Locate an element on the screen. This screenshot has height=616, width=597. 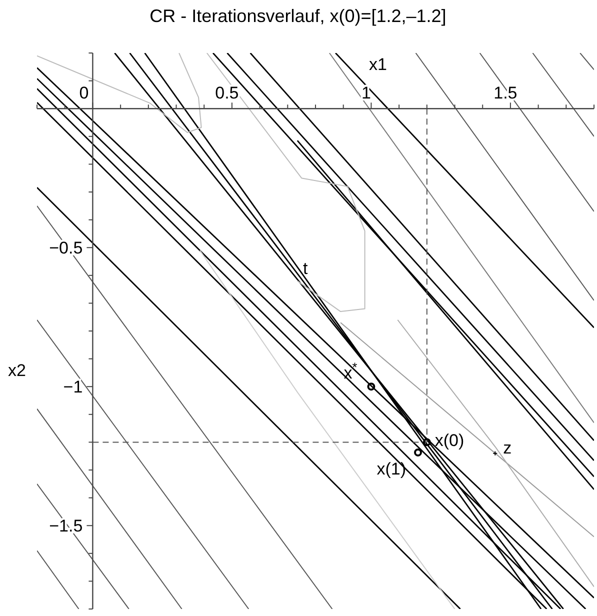
chart-title: CR - Iterationsverlauf, x(0)=[1.2,–1.2] is located at coordinates (298, 16).